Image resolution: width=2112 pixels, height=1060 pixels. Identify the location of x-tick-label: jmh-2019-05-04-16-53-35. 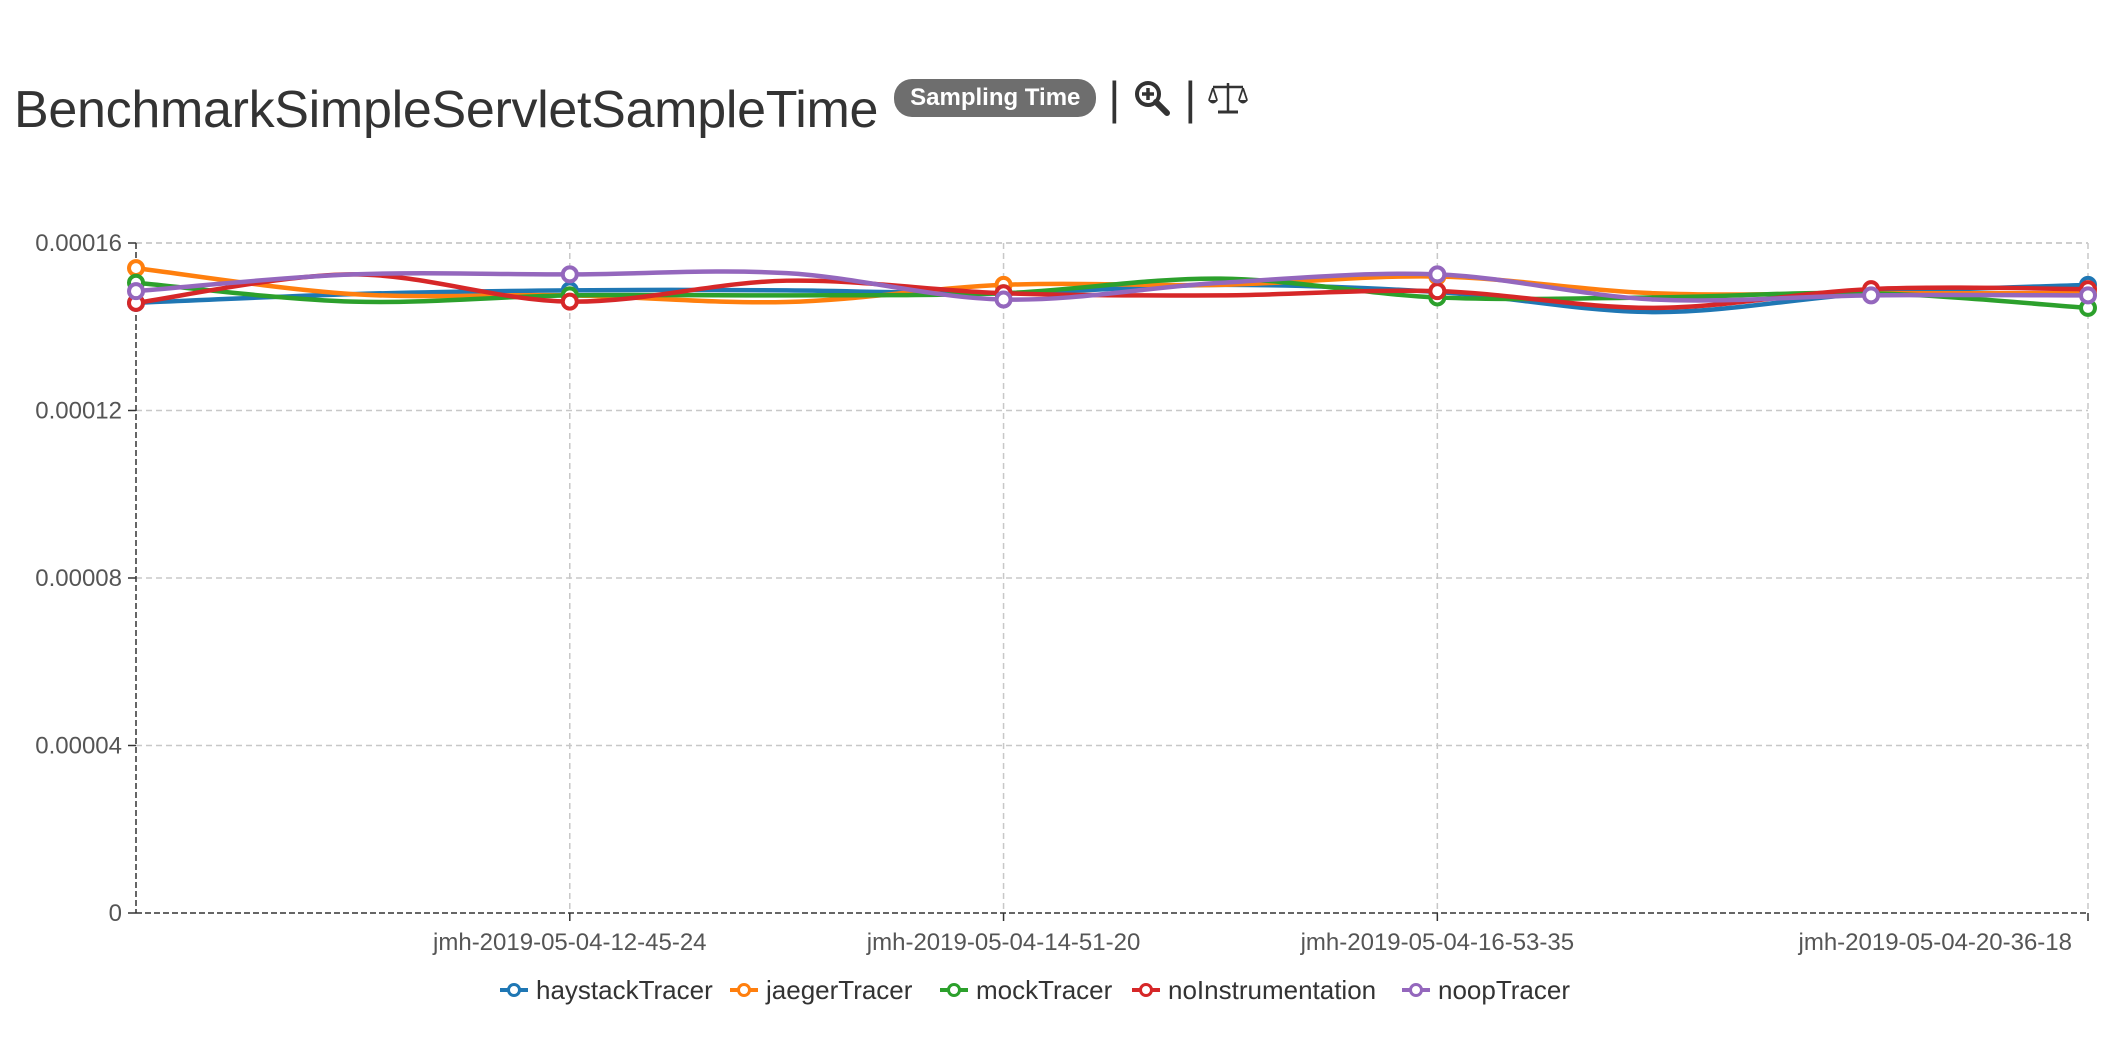
(1437, 942).